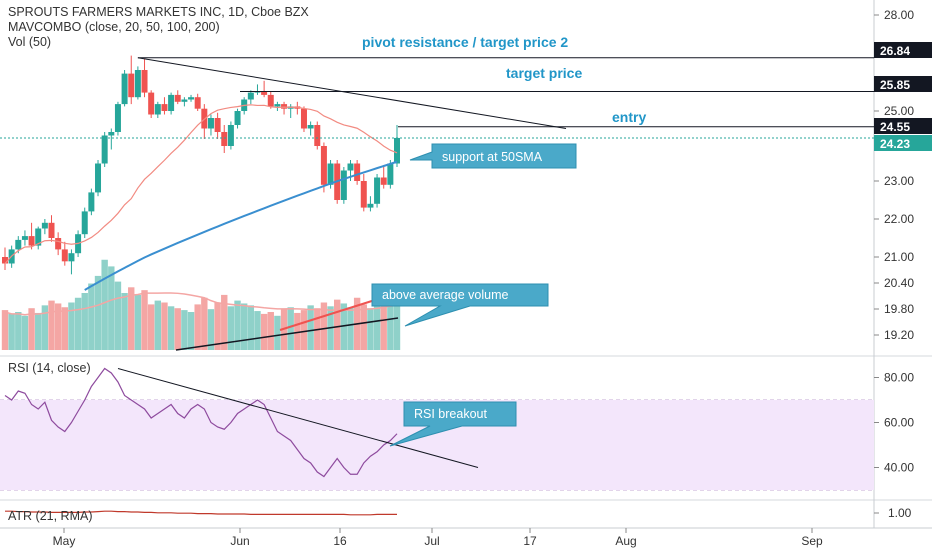 This screenshot has height=550, width=932. Describe the element at coordinates (241, 225) in the screenshot. I see `ma50-line` at that location.